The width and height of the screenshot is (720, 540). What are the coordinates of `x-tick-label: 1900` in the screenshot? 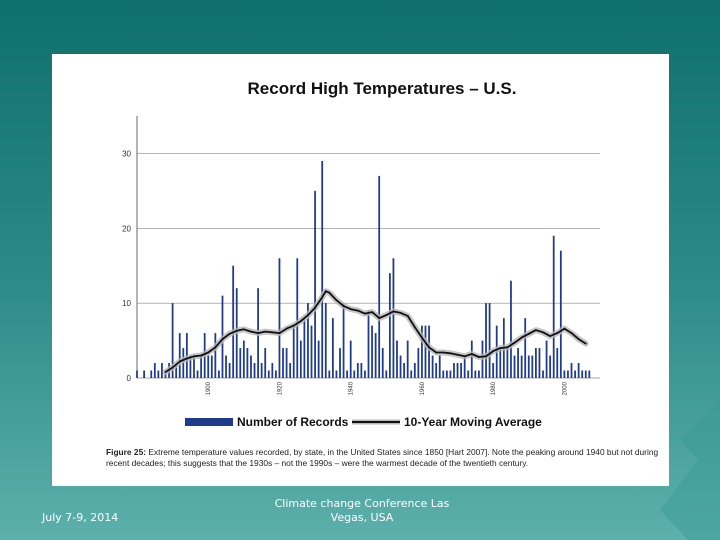 It's located at (209, 388).